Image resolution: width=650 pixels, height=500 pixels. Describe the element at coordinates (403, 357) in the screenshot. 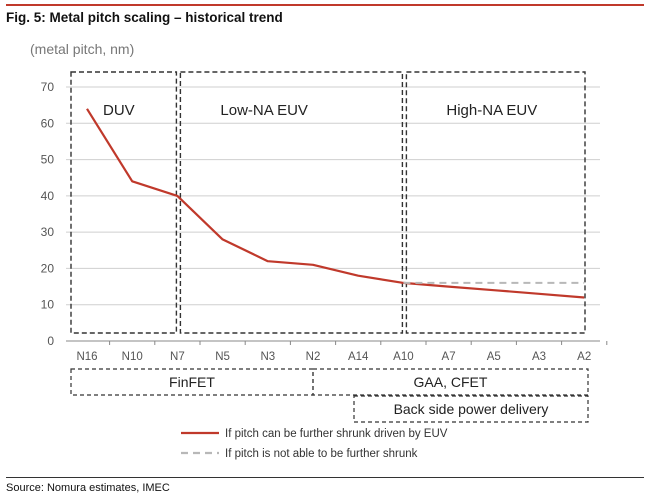

I see `x-tick-label: A10` at that location.